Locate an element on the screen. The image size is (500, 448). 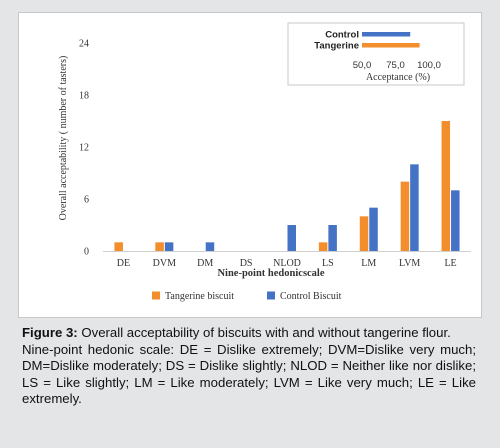
inset-category-label: Control is located at coordinates (342, 35).